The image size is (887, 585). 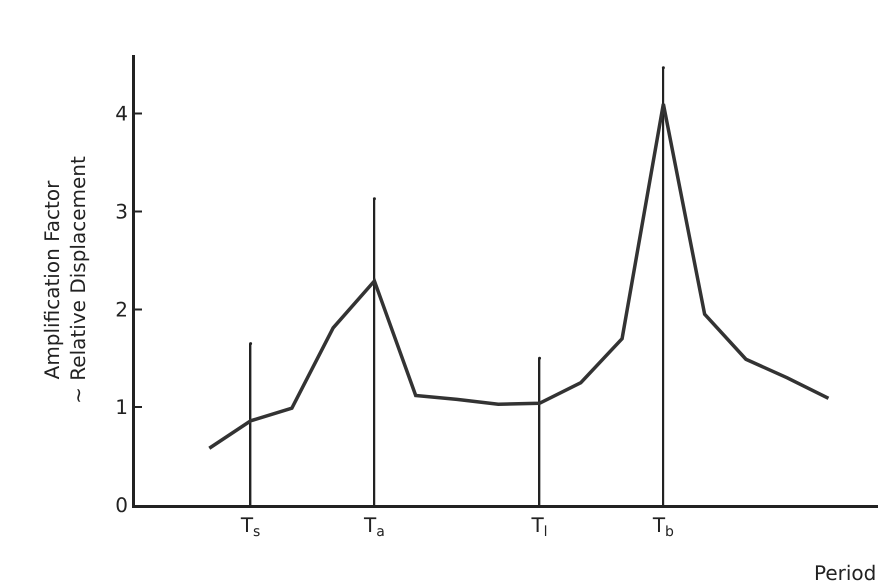 I want to click on x-tick-label: T$_{l}$, so click(x=539, y=526).